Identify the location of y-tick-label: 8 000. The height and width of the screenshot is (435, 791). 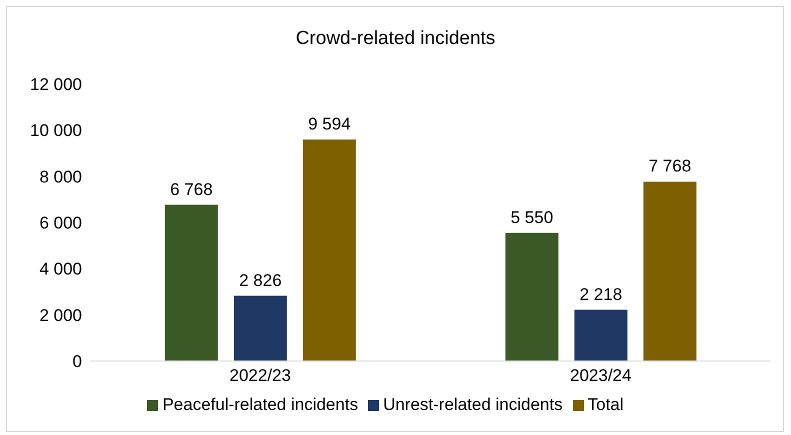
(60, 176).